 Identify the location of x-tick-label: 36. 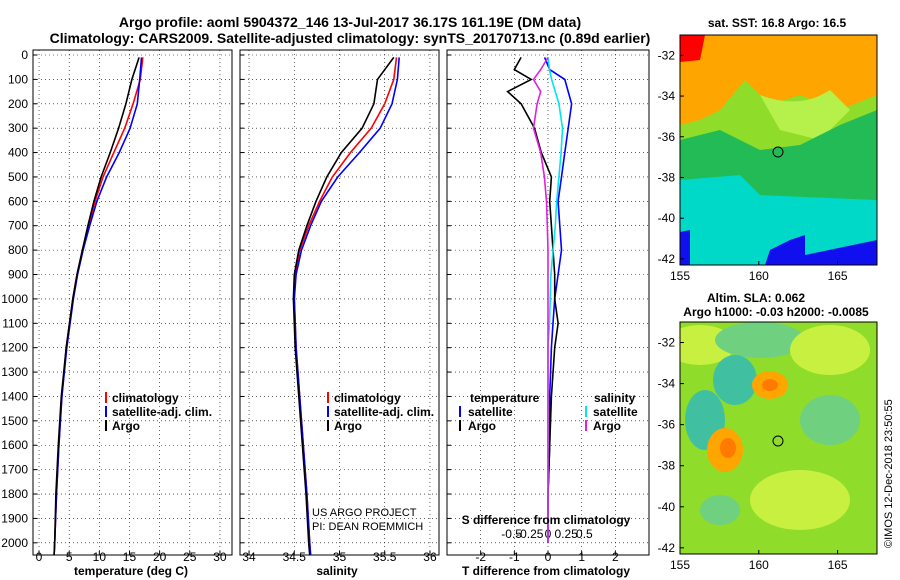
(430, 557).